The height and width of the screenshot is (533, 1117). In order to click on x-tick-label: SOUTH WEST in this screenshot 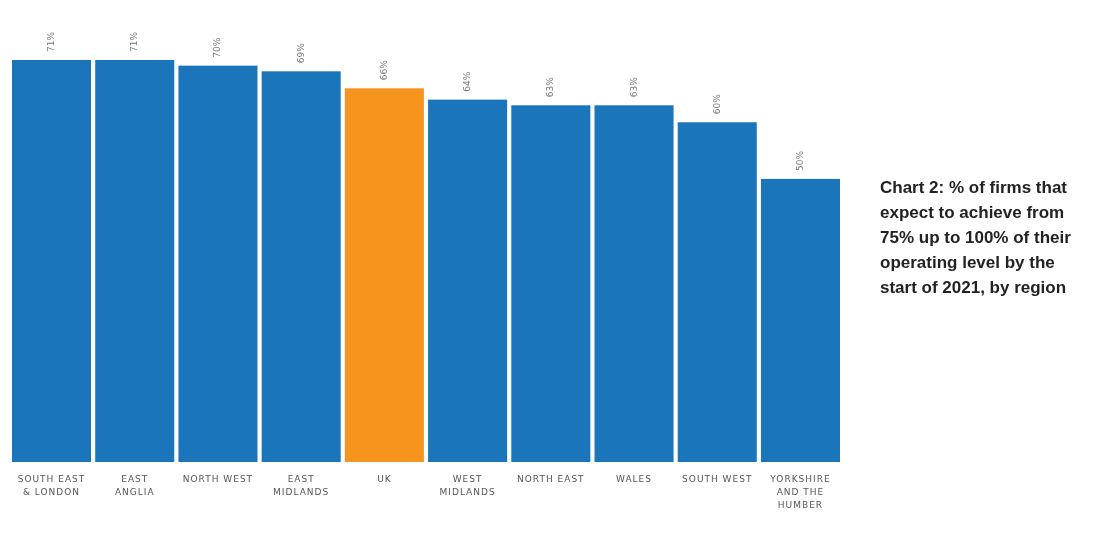, I will do `click(717, 479)`.